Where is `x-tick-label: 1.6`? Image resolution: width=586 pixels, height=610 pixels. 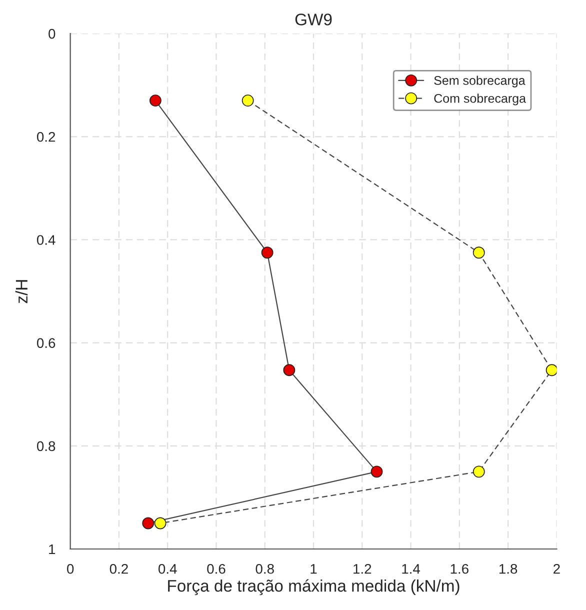
x-tick-label: 1.6 is located at coordinates (459, 569).